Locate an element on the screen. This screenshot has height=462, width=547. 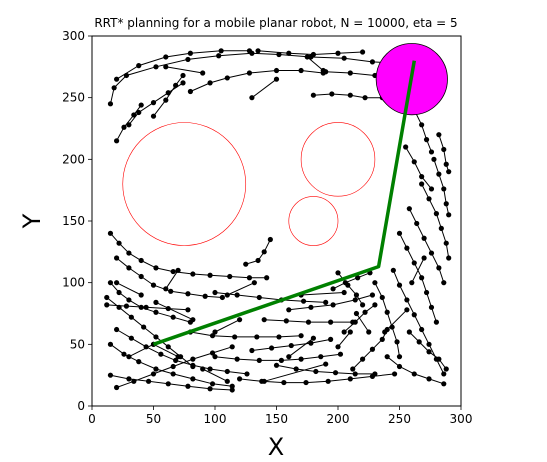
x-tick-label-250: 250 is located at coordinates (399, 419).